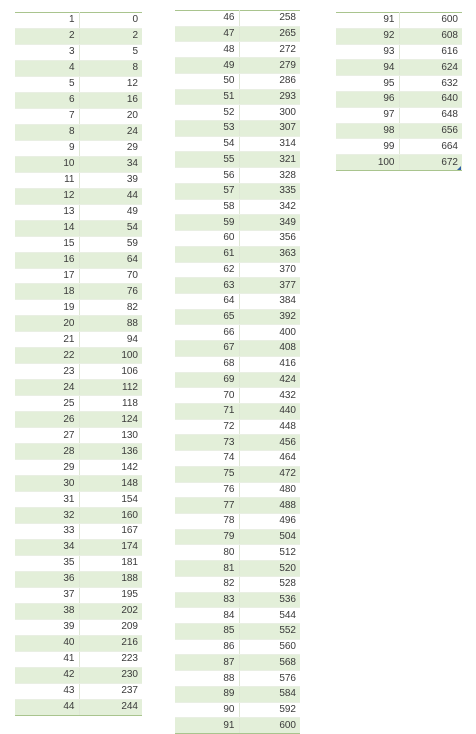 The height and width of the screenshot is (734, 476). Describe the element at coordinates (269, 458) in the screenshot. I see `cell-value: 464` at that location.